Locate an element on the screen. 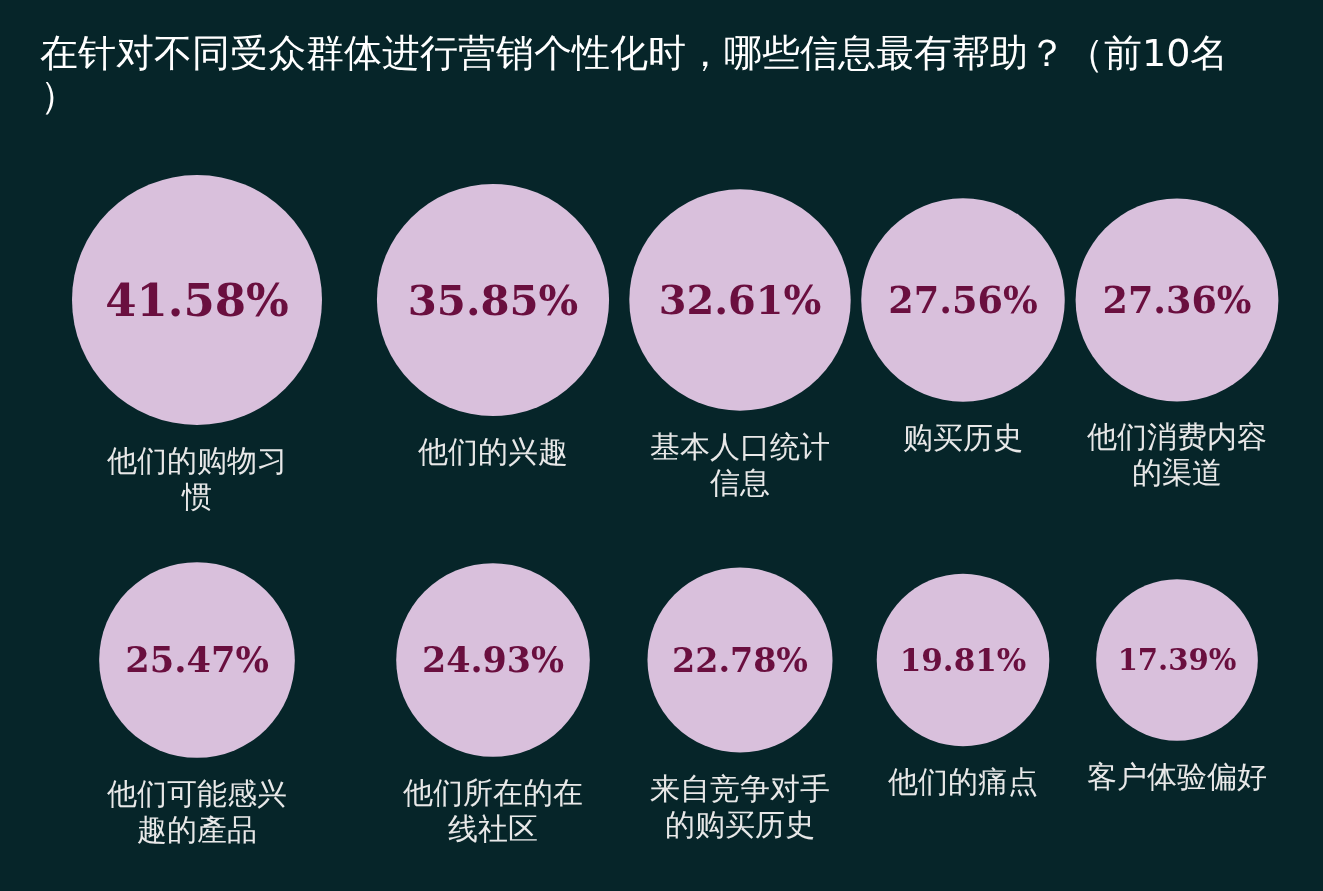 The image size is (1323, 891). category-label: 来自竞争对手的购买历史 is located at coordinates (740, 806).